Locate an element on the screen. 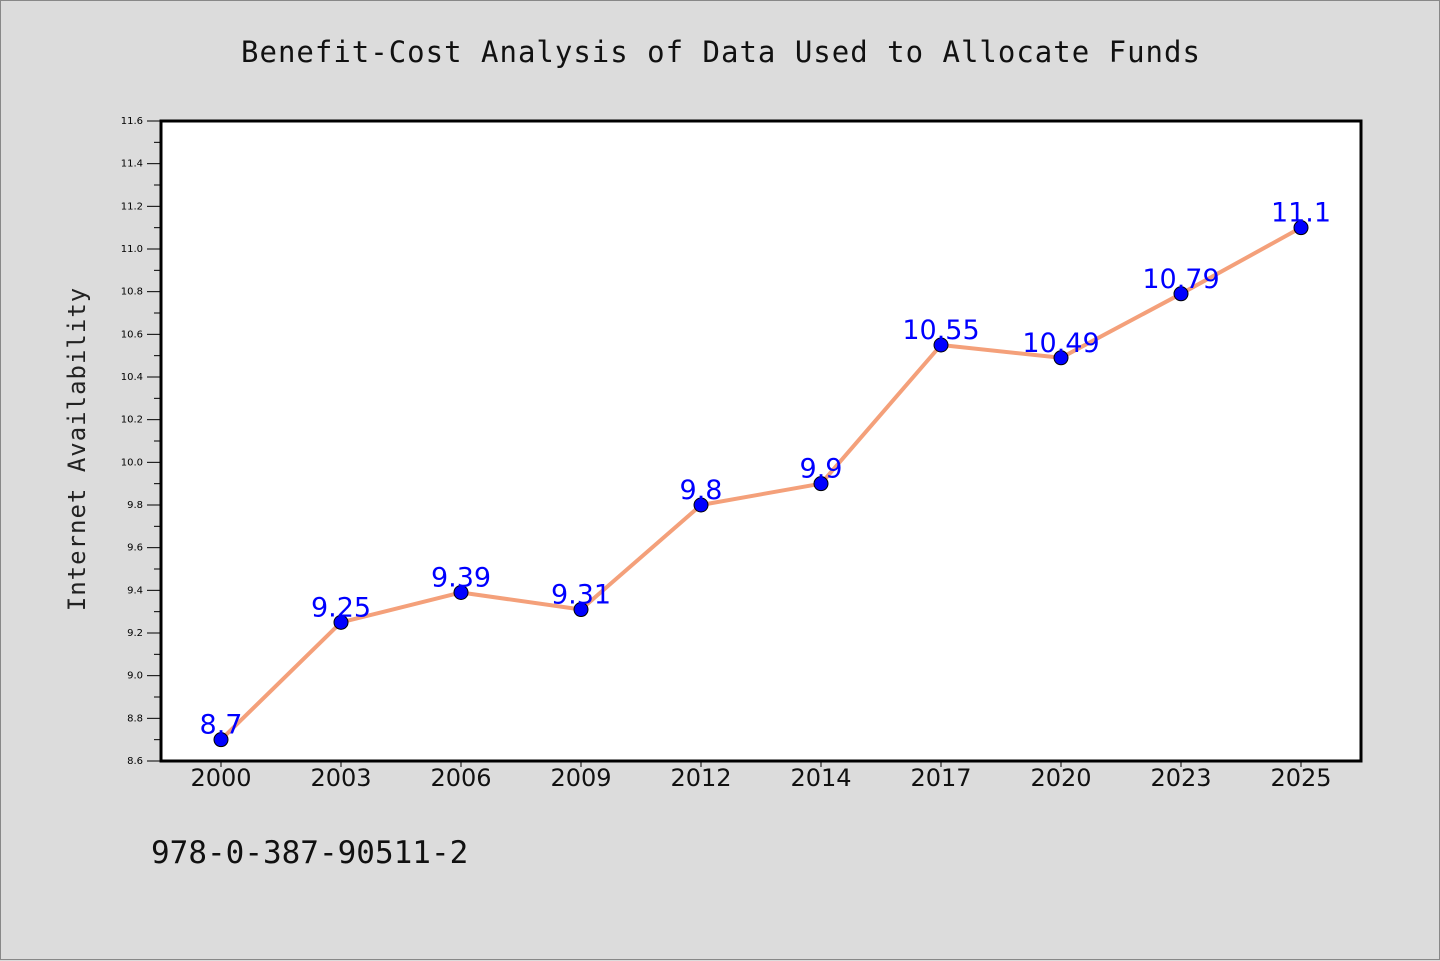  y-tick-label: 8.8 is located at coordinates (135, 718).